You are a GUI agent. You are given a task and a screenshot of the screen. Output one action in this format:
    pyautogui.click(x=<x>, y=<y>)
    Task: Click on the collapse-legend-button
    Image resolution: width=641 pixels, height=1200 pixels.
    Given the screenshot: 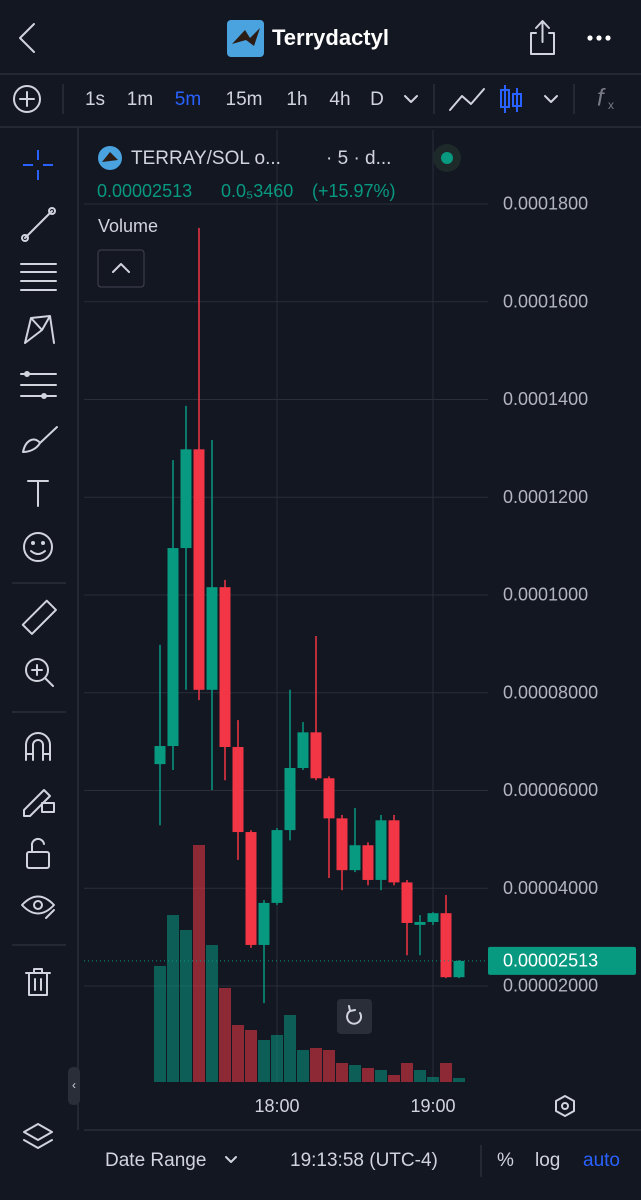 What is the action you would take?
    pyautogui.click(x=121, y=268)
    